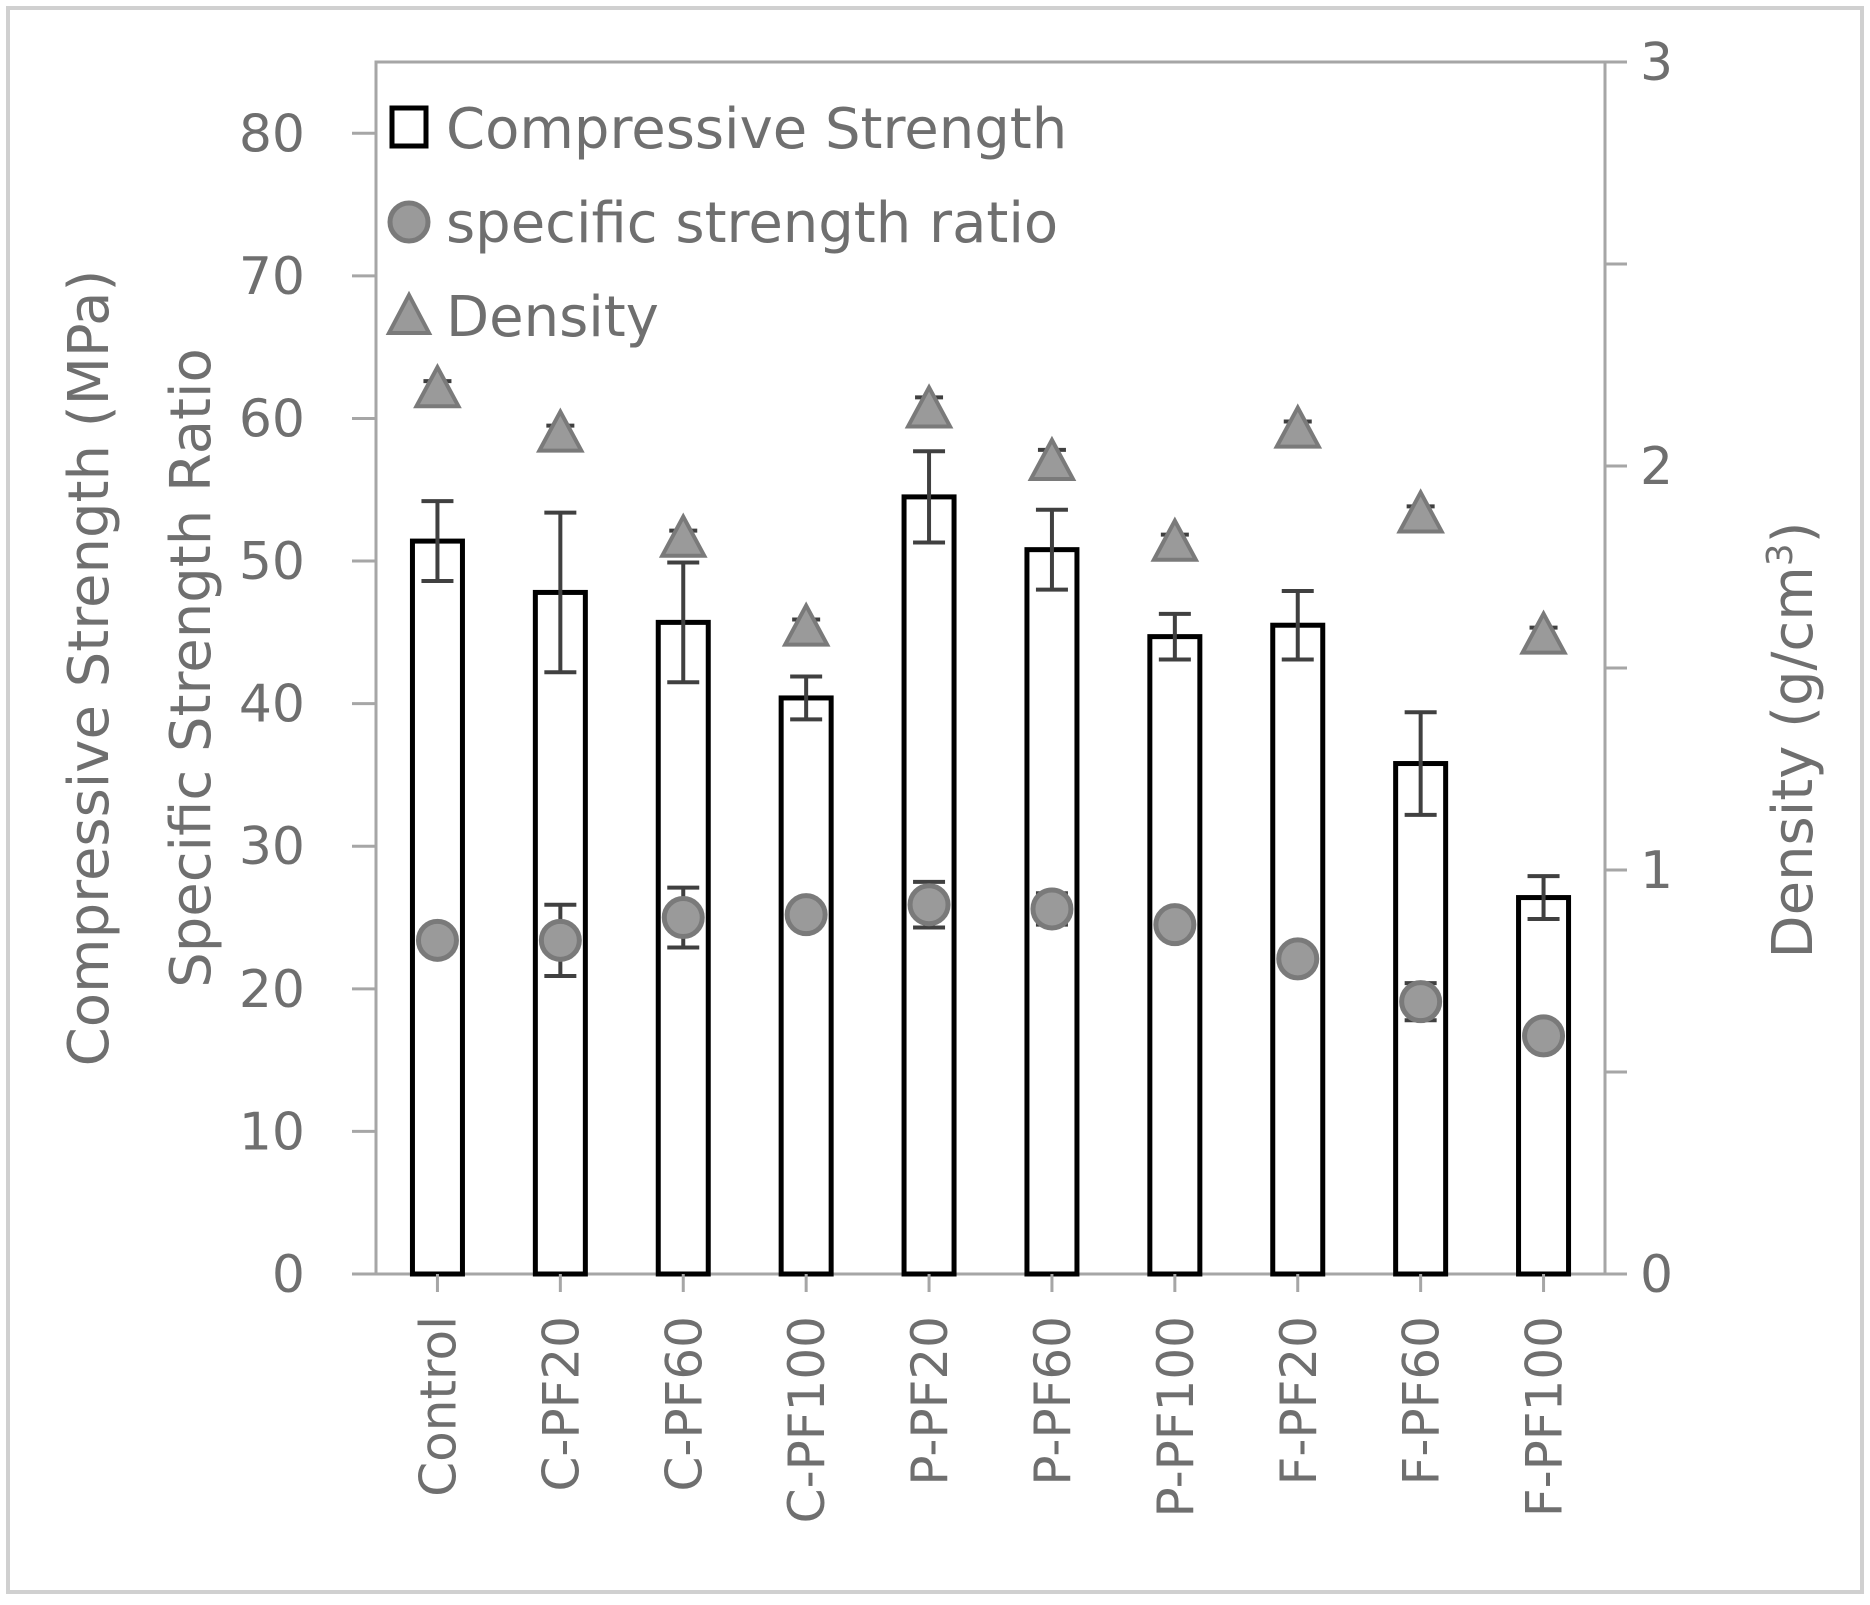 This screenshot has height=1605, width=1870. I want to click on x-category-label: C-PF20, so click(561, 1404).